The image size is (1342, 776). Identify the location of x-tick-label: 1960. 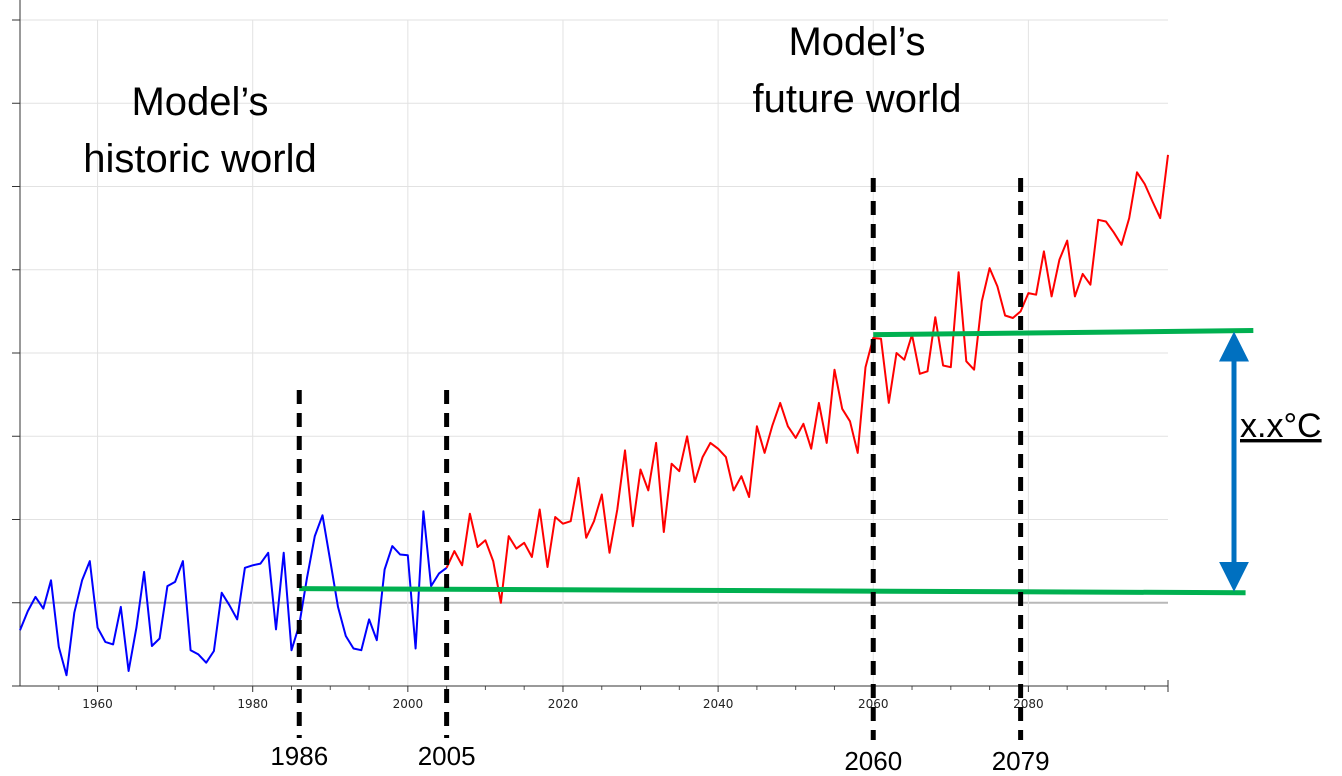
(97, 704).